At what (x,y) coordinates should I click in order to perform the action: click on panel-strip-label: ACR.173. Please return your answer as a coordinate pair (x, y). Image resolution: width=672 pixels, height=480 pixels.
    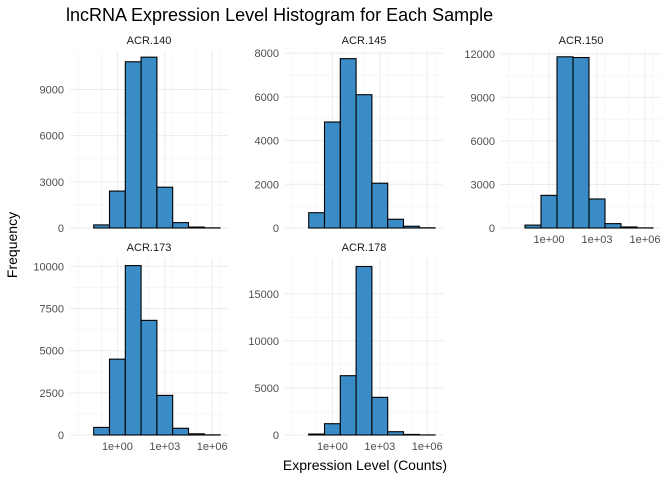
    Looking at the image, I should click on (149, 248).